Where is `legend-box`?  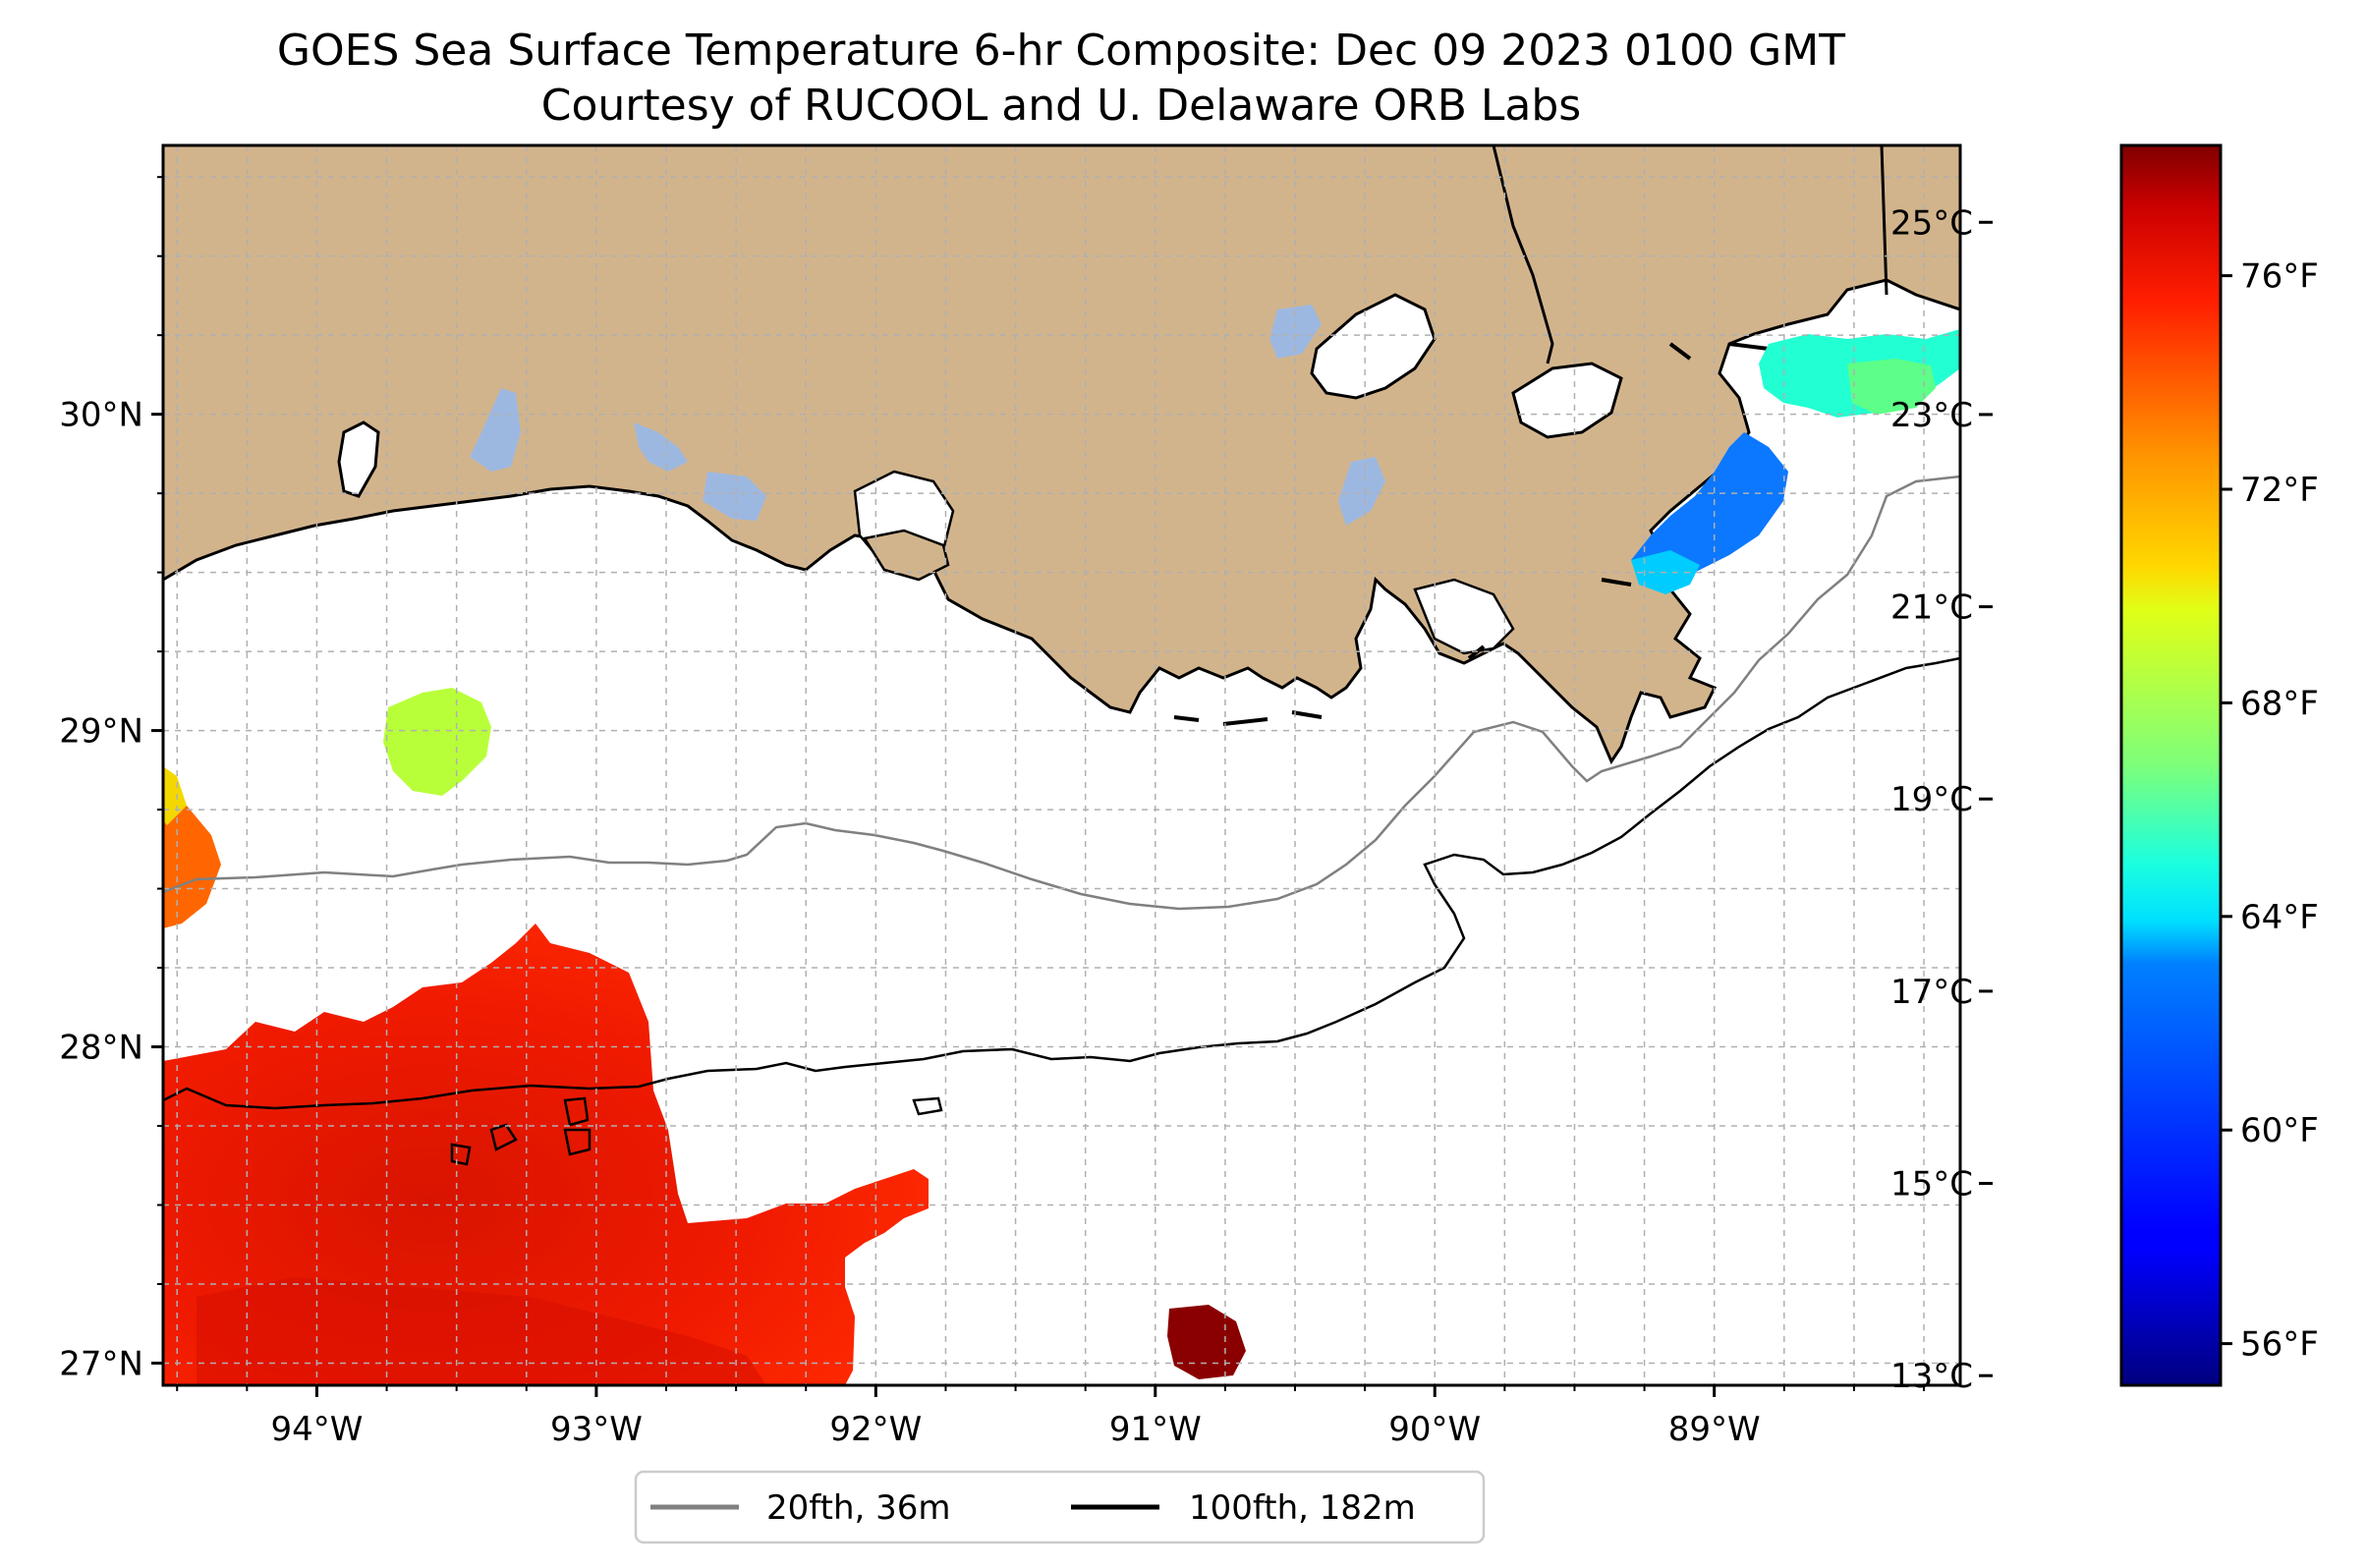
legend-box is located at coordinates (1060, 1507).